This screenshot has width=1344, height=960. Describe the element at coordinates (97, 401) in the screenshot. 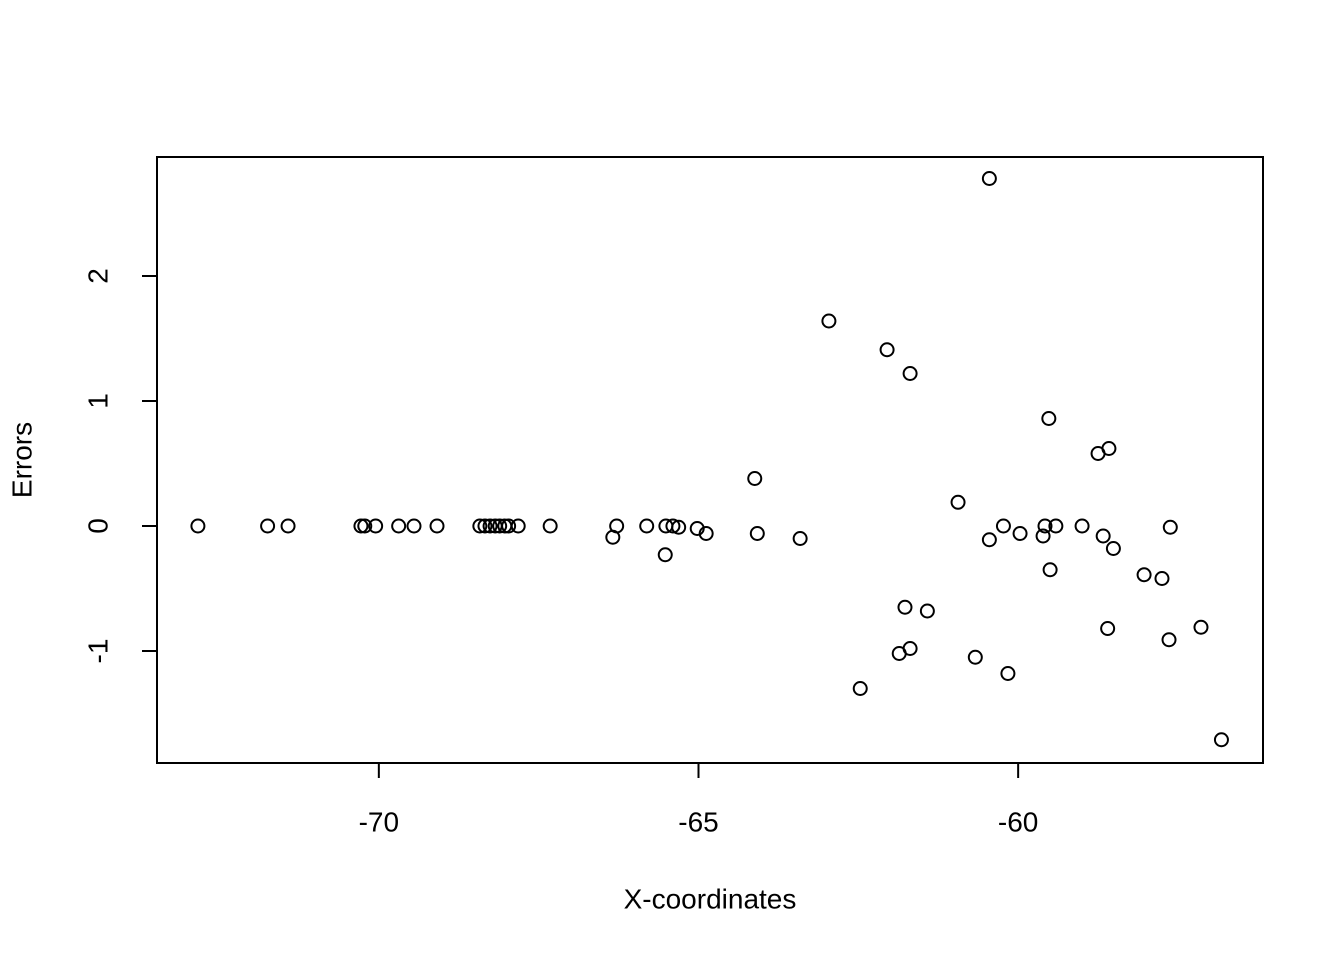

I see `y-tick-label: 1` at that location.